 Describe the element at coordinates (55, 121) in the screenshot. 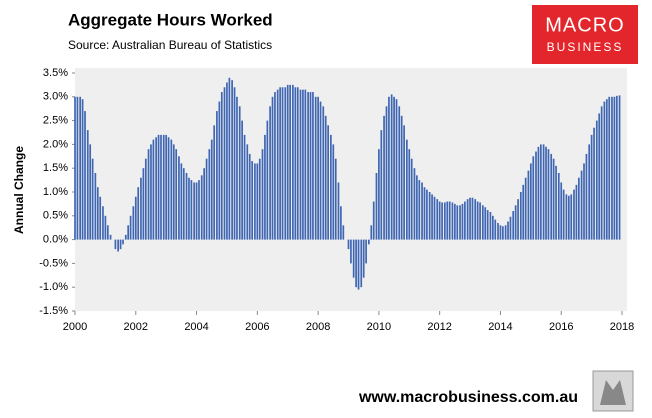

I see `y-tick-label: 2.5%` at that location.